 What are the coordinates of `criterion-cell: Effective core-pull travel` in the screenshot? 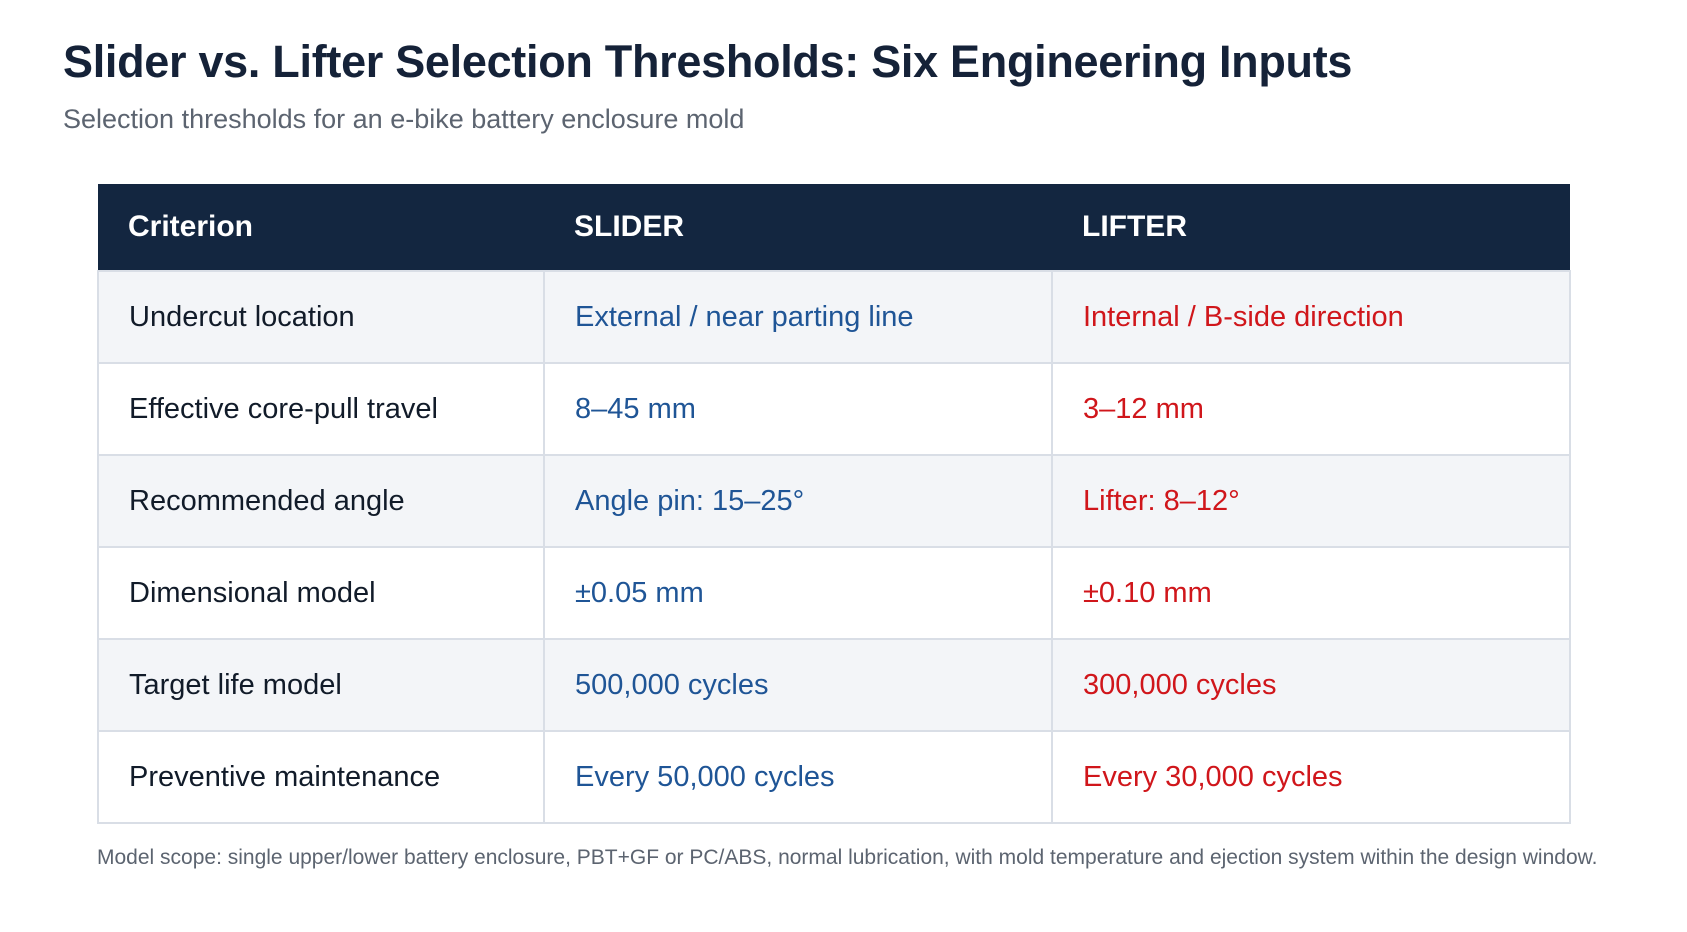 It's located at (321, 409).